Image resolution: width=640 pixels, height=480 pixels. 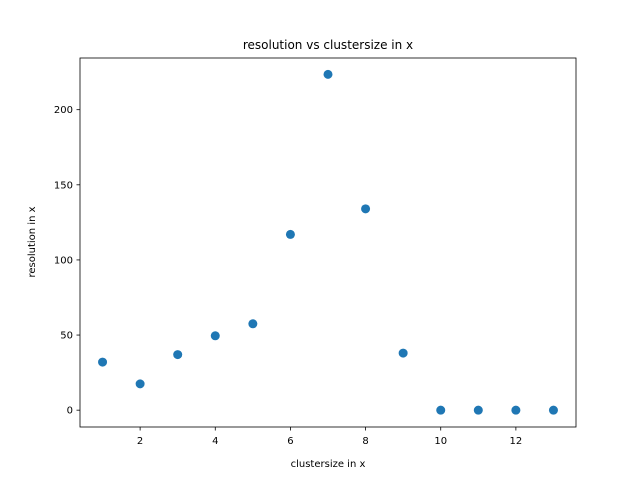 I want to click on y-tick-label: 150, so click(x=63, y=185).